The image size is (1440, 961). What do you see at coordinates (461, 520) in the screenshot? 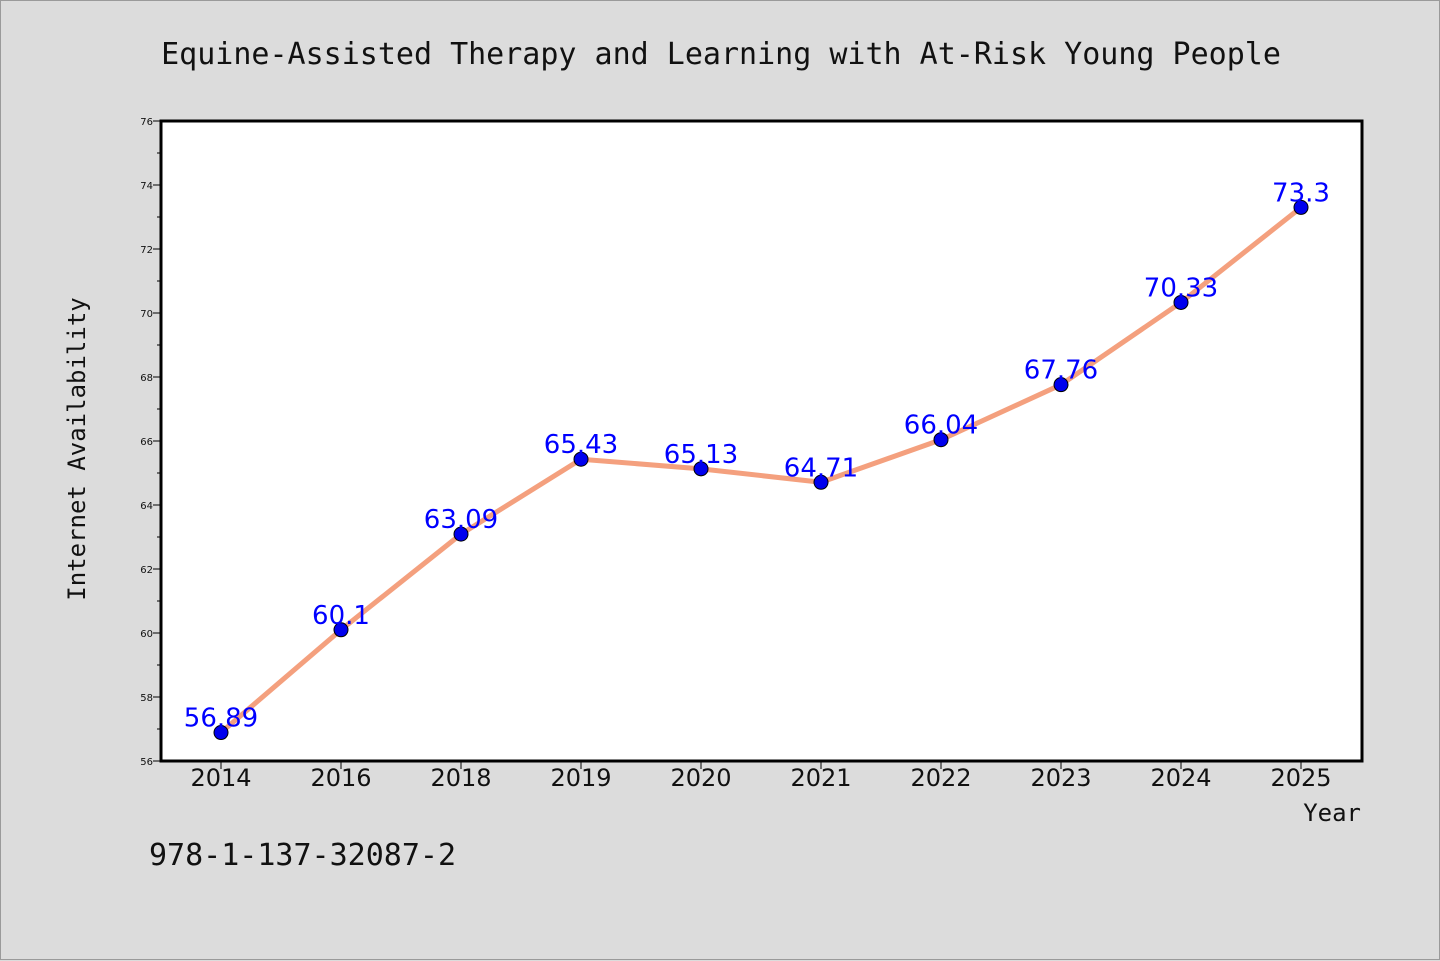
I see `data-label: 63.09` at bounding box center [461, 520].